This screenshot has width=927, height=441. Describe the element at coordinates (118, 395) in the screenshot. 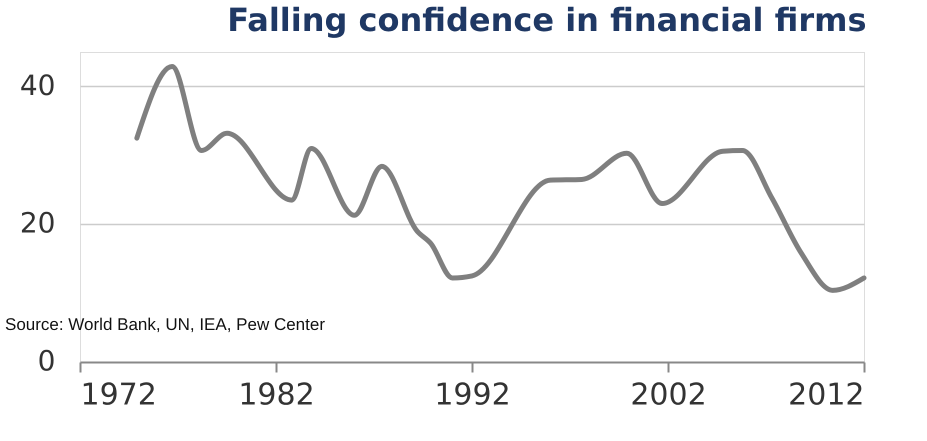

I see `x-tick-label: 1972` at that location.